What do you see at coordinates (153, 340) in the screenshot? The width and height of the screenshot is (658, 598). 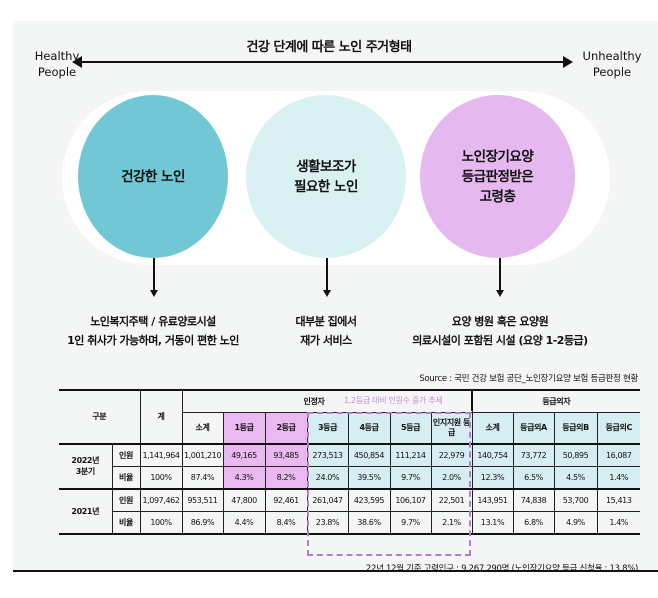 I see `description-line: 1인 취사가 가능하며, 거동이 편한 노인` at bounding box center [153, 340].